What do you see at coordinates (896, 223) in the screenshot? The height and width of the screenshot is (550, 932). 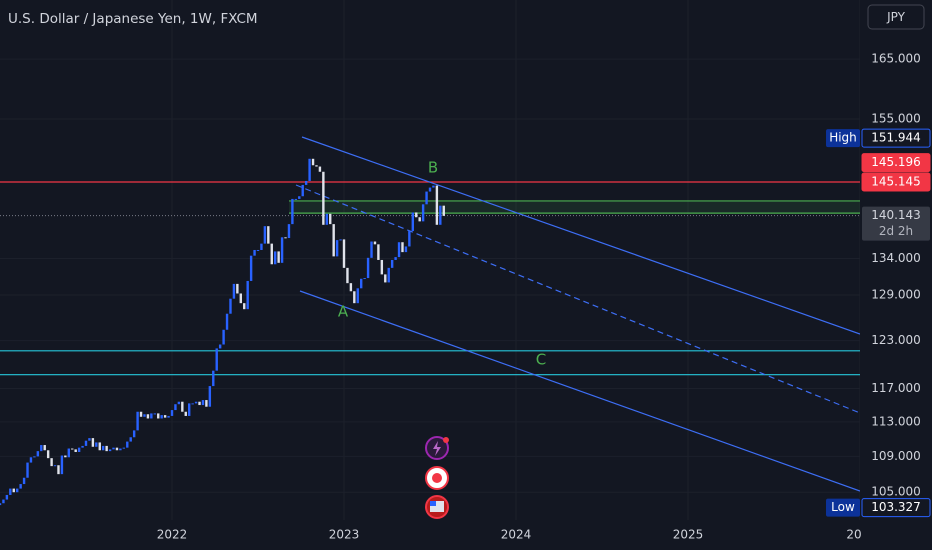 I see `last-price-box` at bounding box center [896, 223].